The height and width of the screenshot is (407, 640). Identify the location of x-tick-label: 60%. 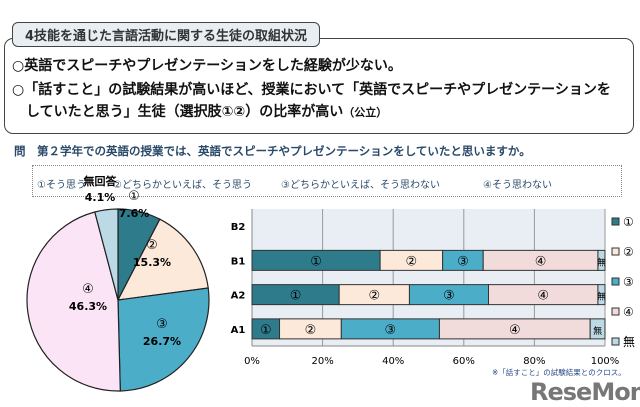
(464, 361).